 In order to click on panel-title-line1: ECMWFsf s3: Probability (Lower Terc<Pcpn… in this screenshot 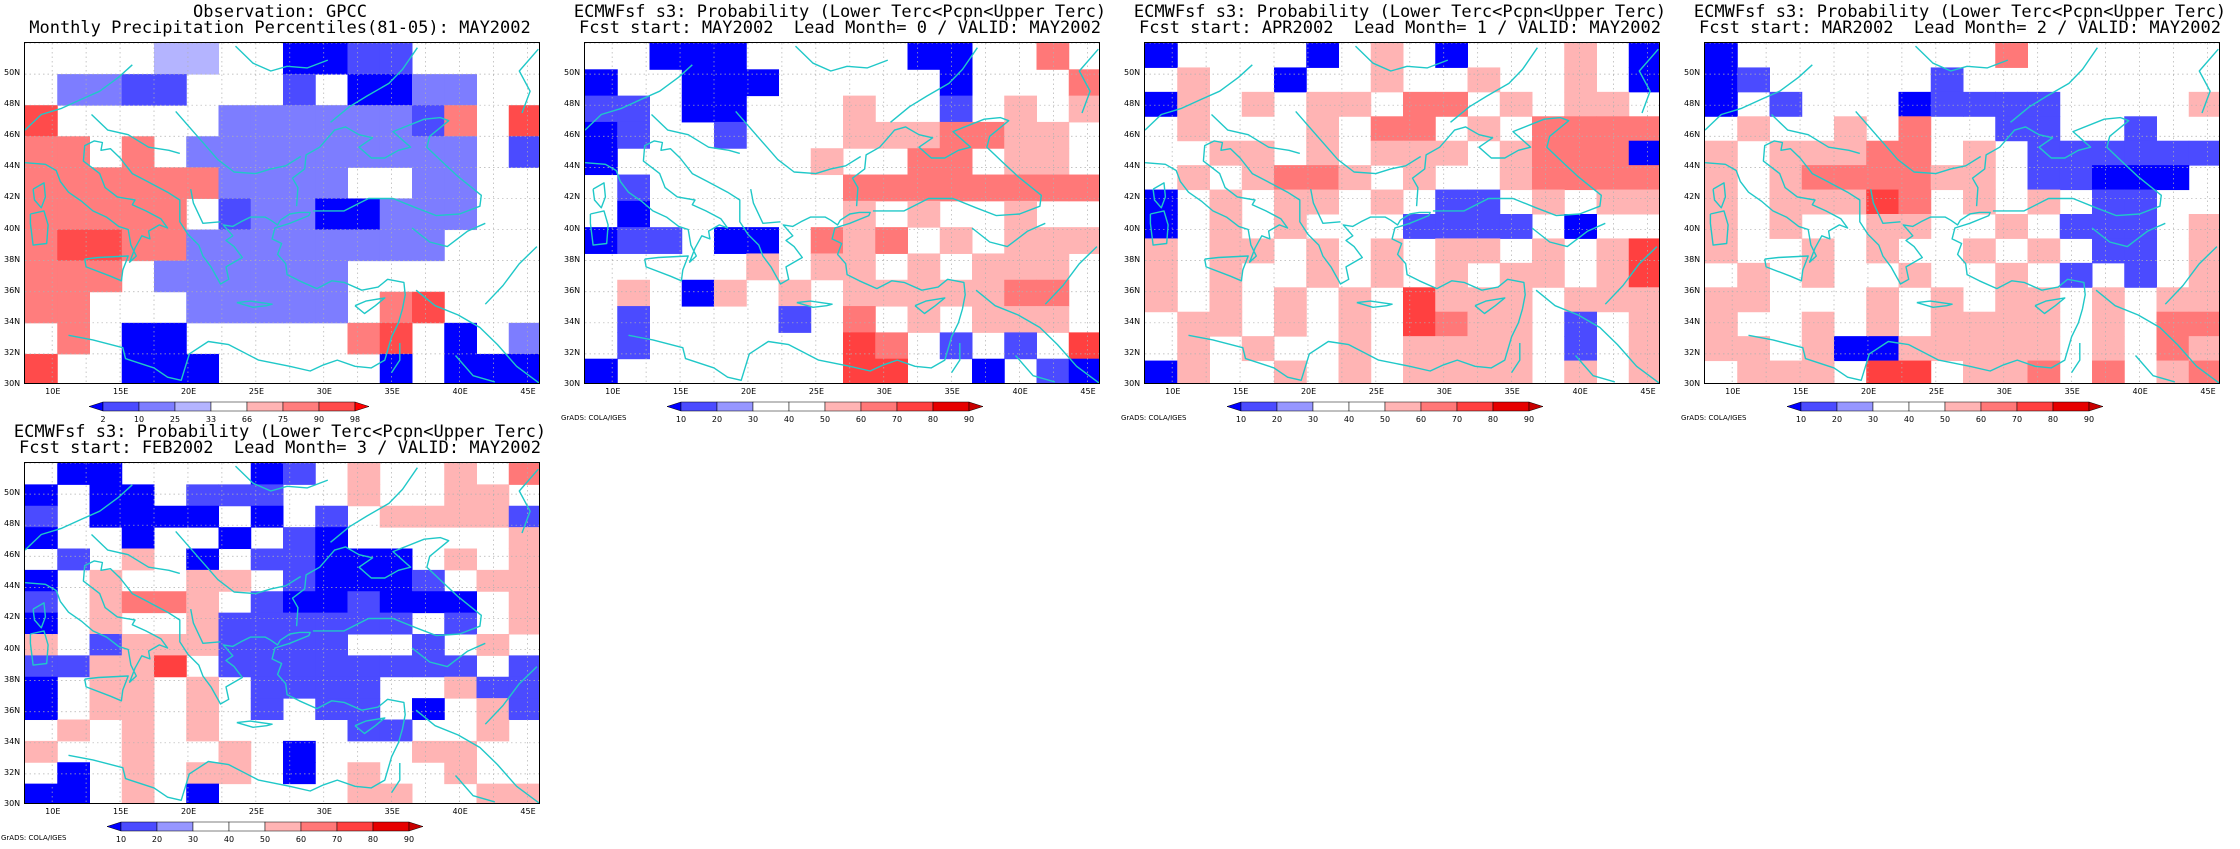, I will do `click(280, 432)`.